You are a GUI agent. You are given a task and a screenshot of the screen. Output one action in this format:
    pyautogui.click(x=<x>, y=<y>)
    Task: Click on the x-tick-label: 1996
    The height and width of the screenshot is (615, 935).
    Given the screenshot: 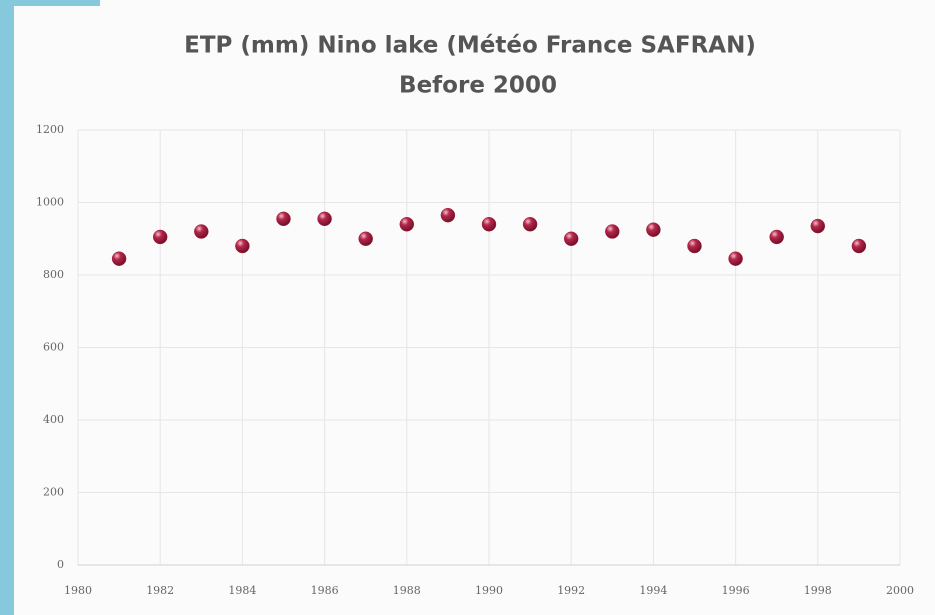 What is the action you would take?
    pyautogui.click(x=736, y=590)
    